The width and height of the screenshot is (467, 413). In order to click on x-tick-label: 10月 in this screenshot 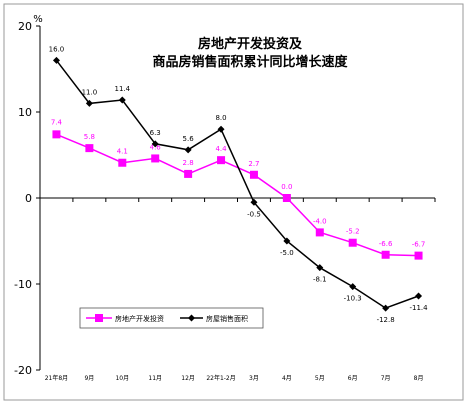, I will do `click(122, 378)`.